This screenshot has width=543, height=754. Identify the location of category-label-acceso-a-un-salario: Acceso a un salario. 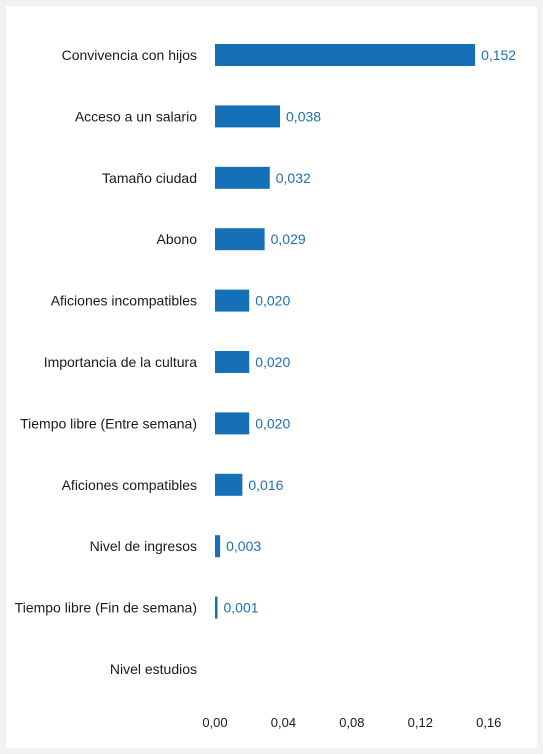
(136, 116).